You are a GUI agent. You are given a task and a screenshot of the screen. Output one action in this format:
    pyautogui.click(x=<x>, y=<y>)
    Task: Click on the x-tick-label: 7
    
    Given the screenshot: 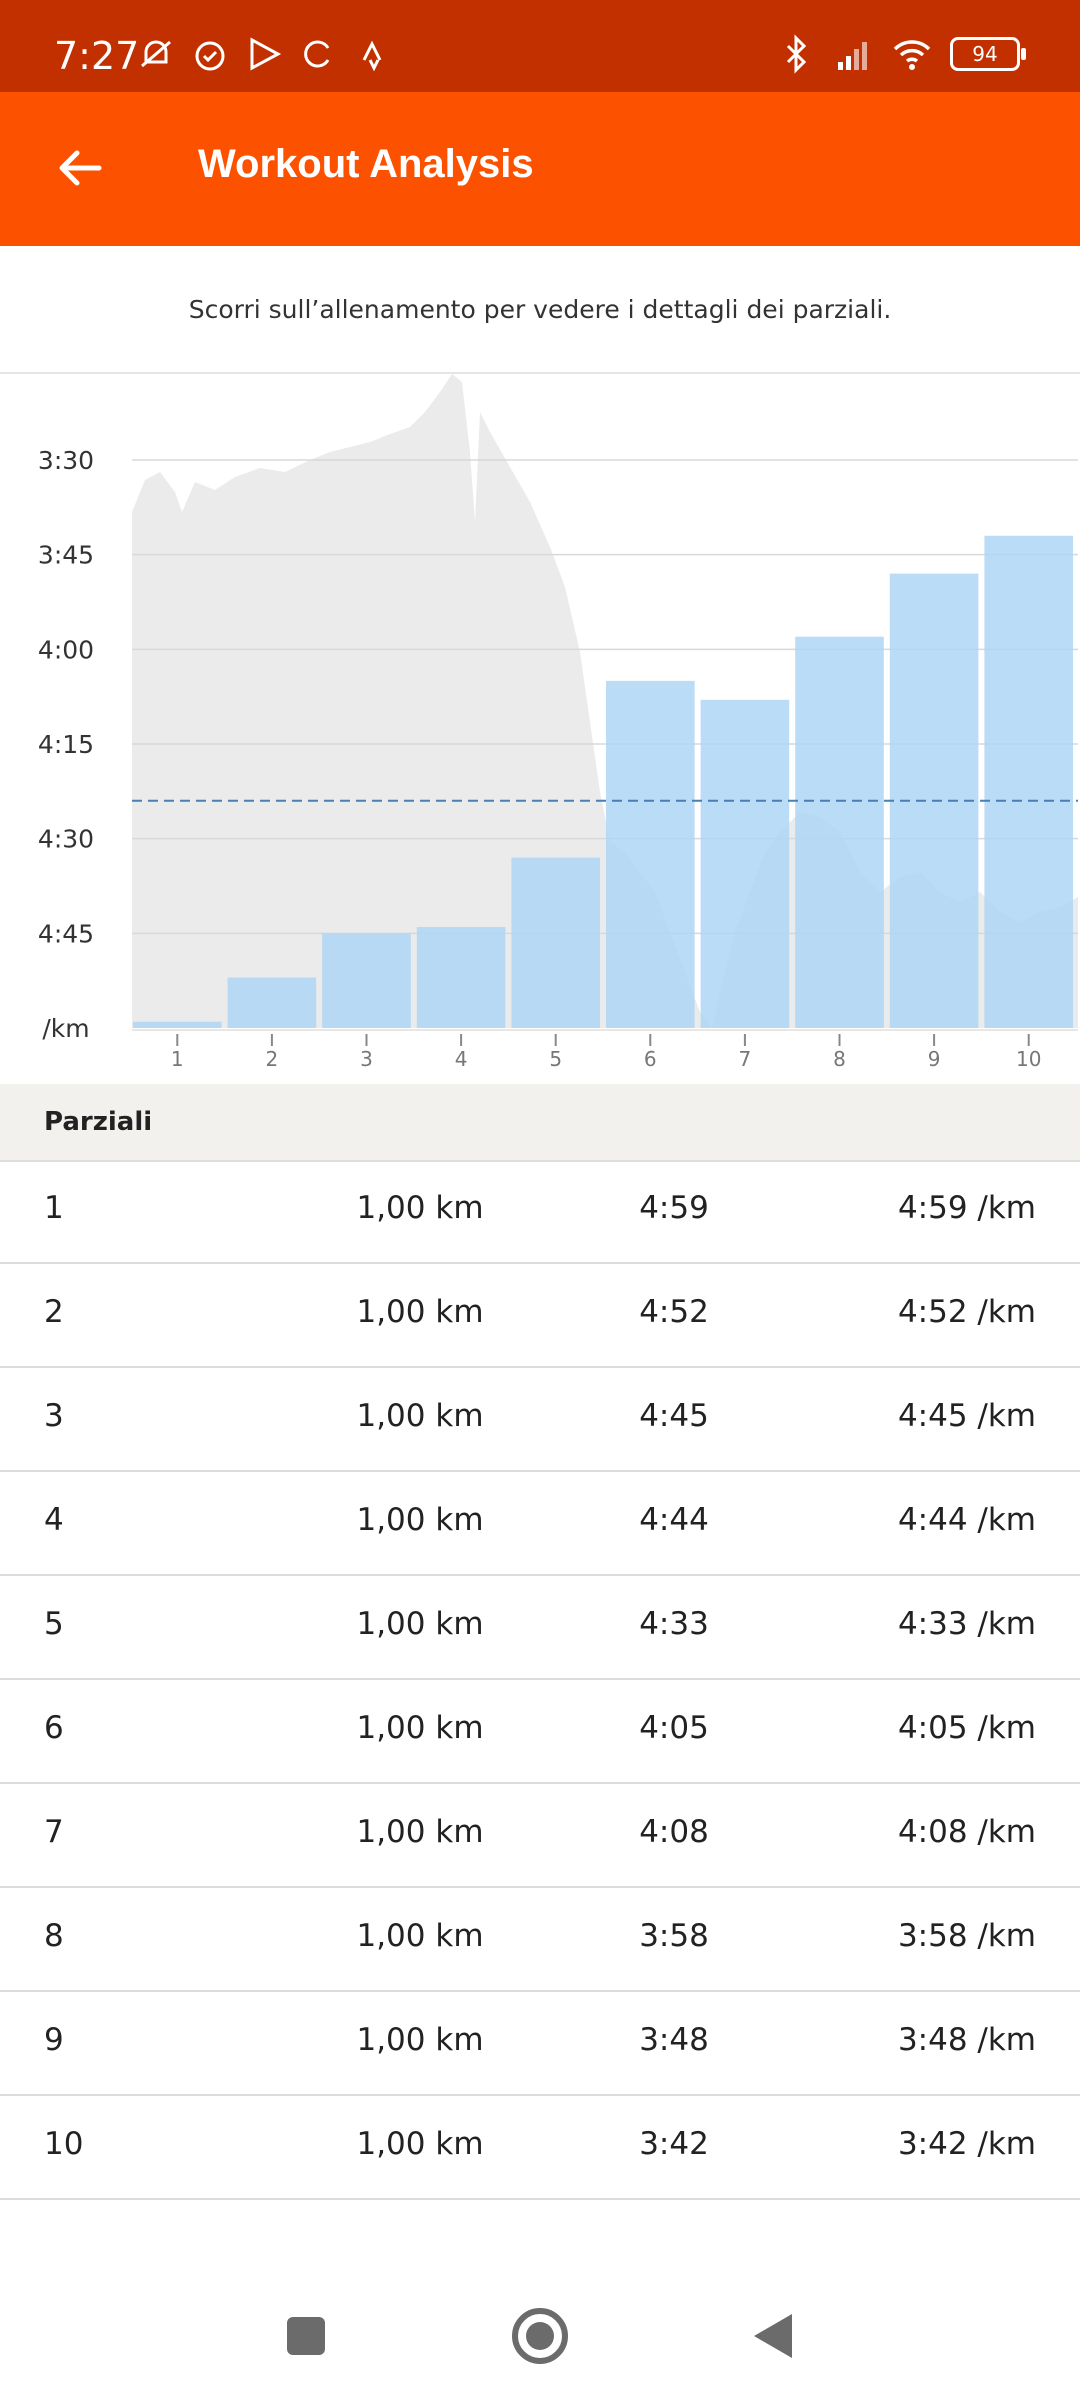 What is the action you would take?
    pyautogui.click(x=745, y=1059)
    